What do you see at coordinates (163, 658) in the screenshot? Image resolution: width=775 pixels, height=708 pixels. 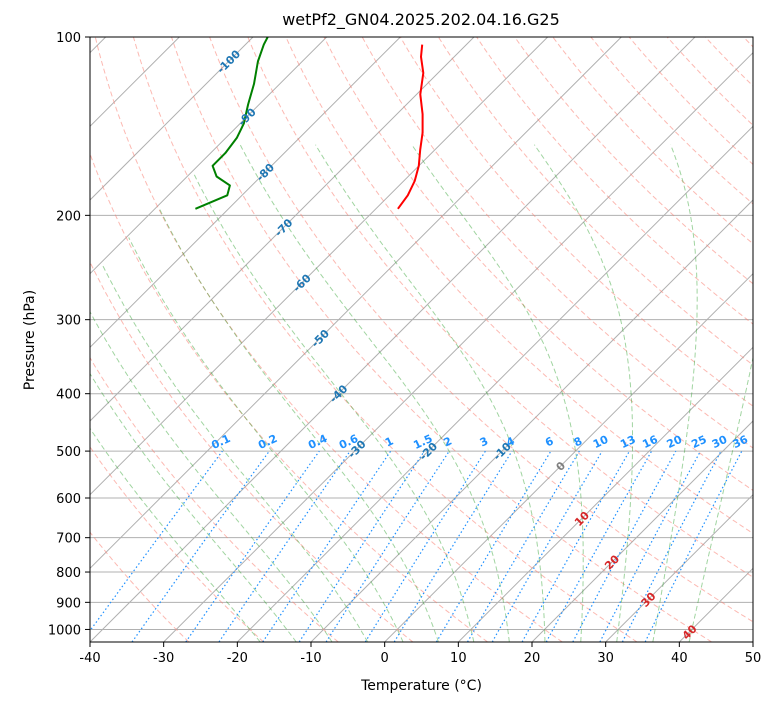 I see `x-tick-label: -30` at bounding box center [163, 658].